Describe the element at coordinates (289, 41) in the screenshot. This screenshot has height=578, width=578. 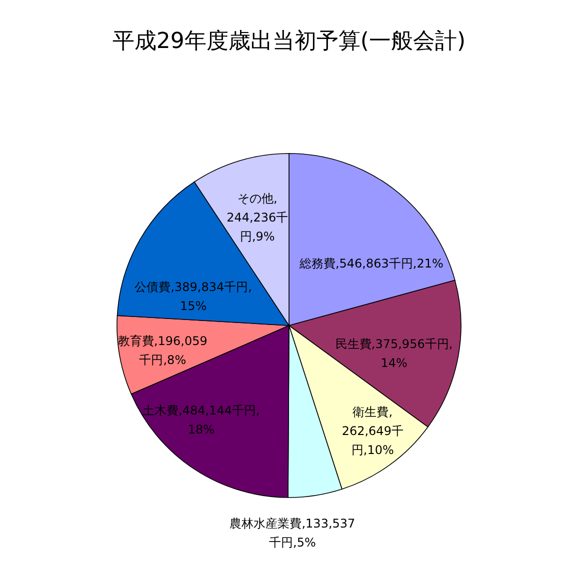
I see `chart-title: 平成29年度歳出当初予算(一般会計)` at that location.